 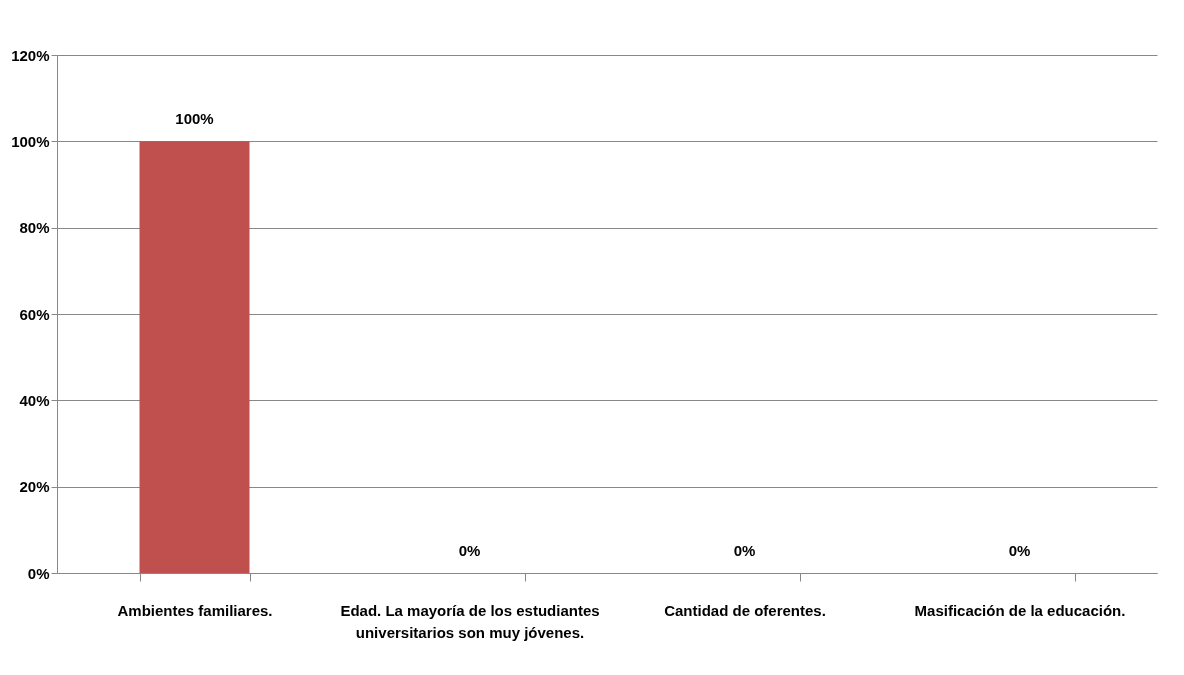 I want to click on data-label: 100%, so click(x=194, y=119).